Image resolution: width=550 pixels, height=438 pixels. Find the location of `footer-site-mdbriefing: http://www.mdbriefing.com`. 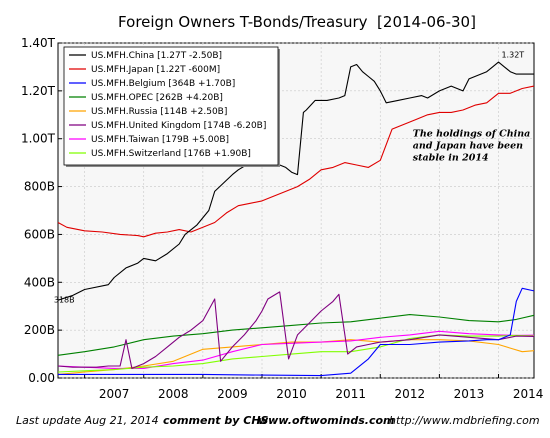

footer-site-mdbriefing: http://www.mdbriefing.com is located at coordinates (464, 420).